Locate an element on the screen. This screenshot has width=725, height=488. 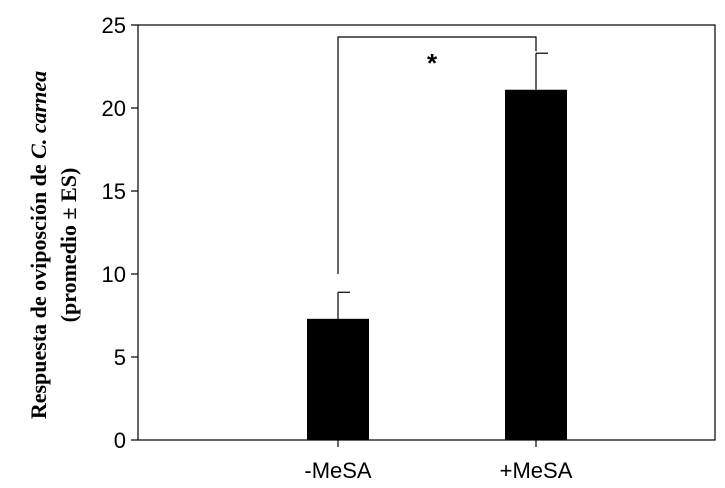
y-tick-label: 10 is located at coordinates (114, 274).